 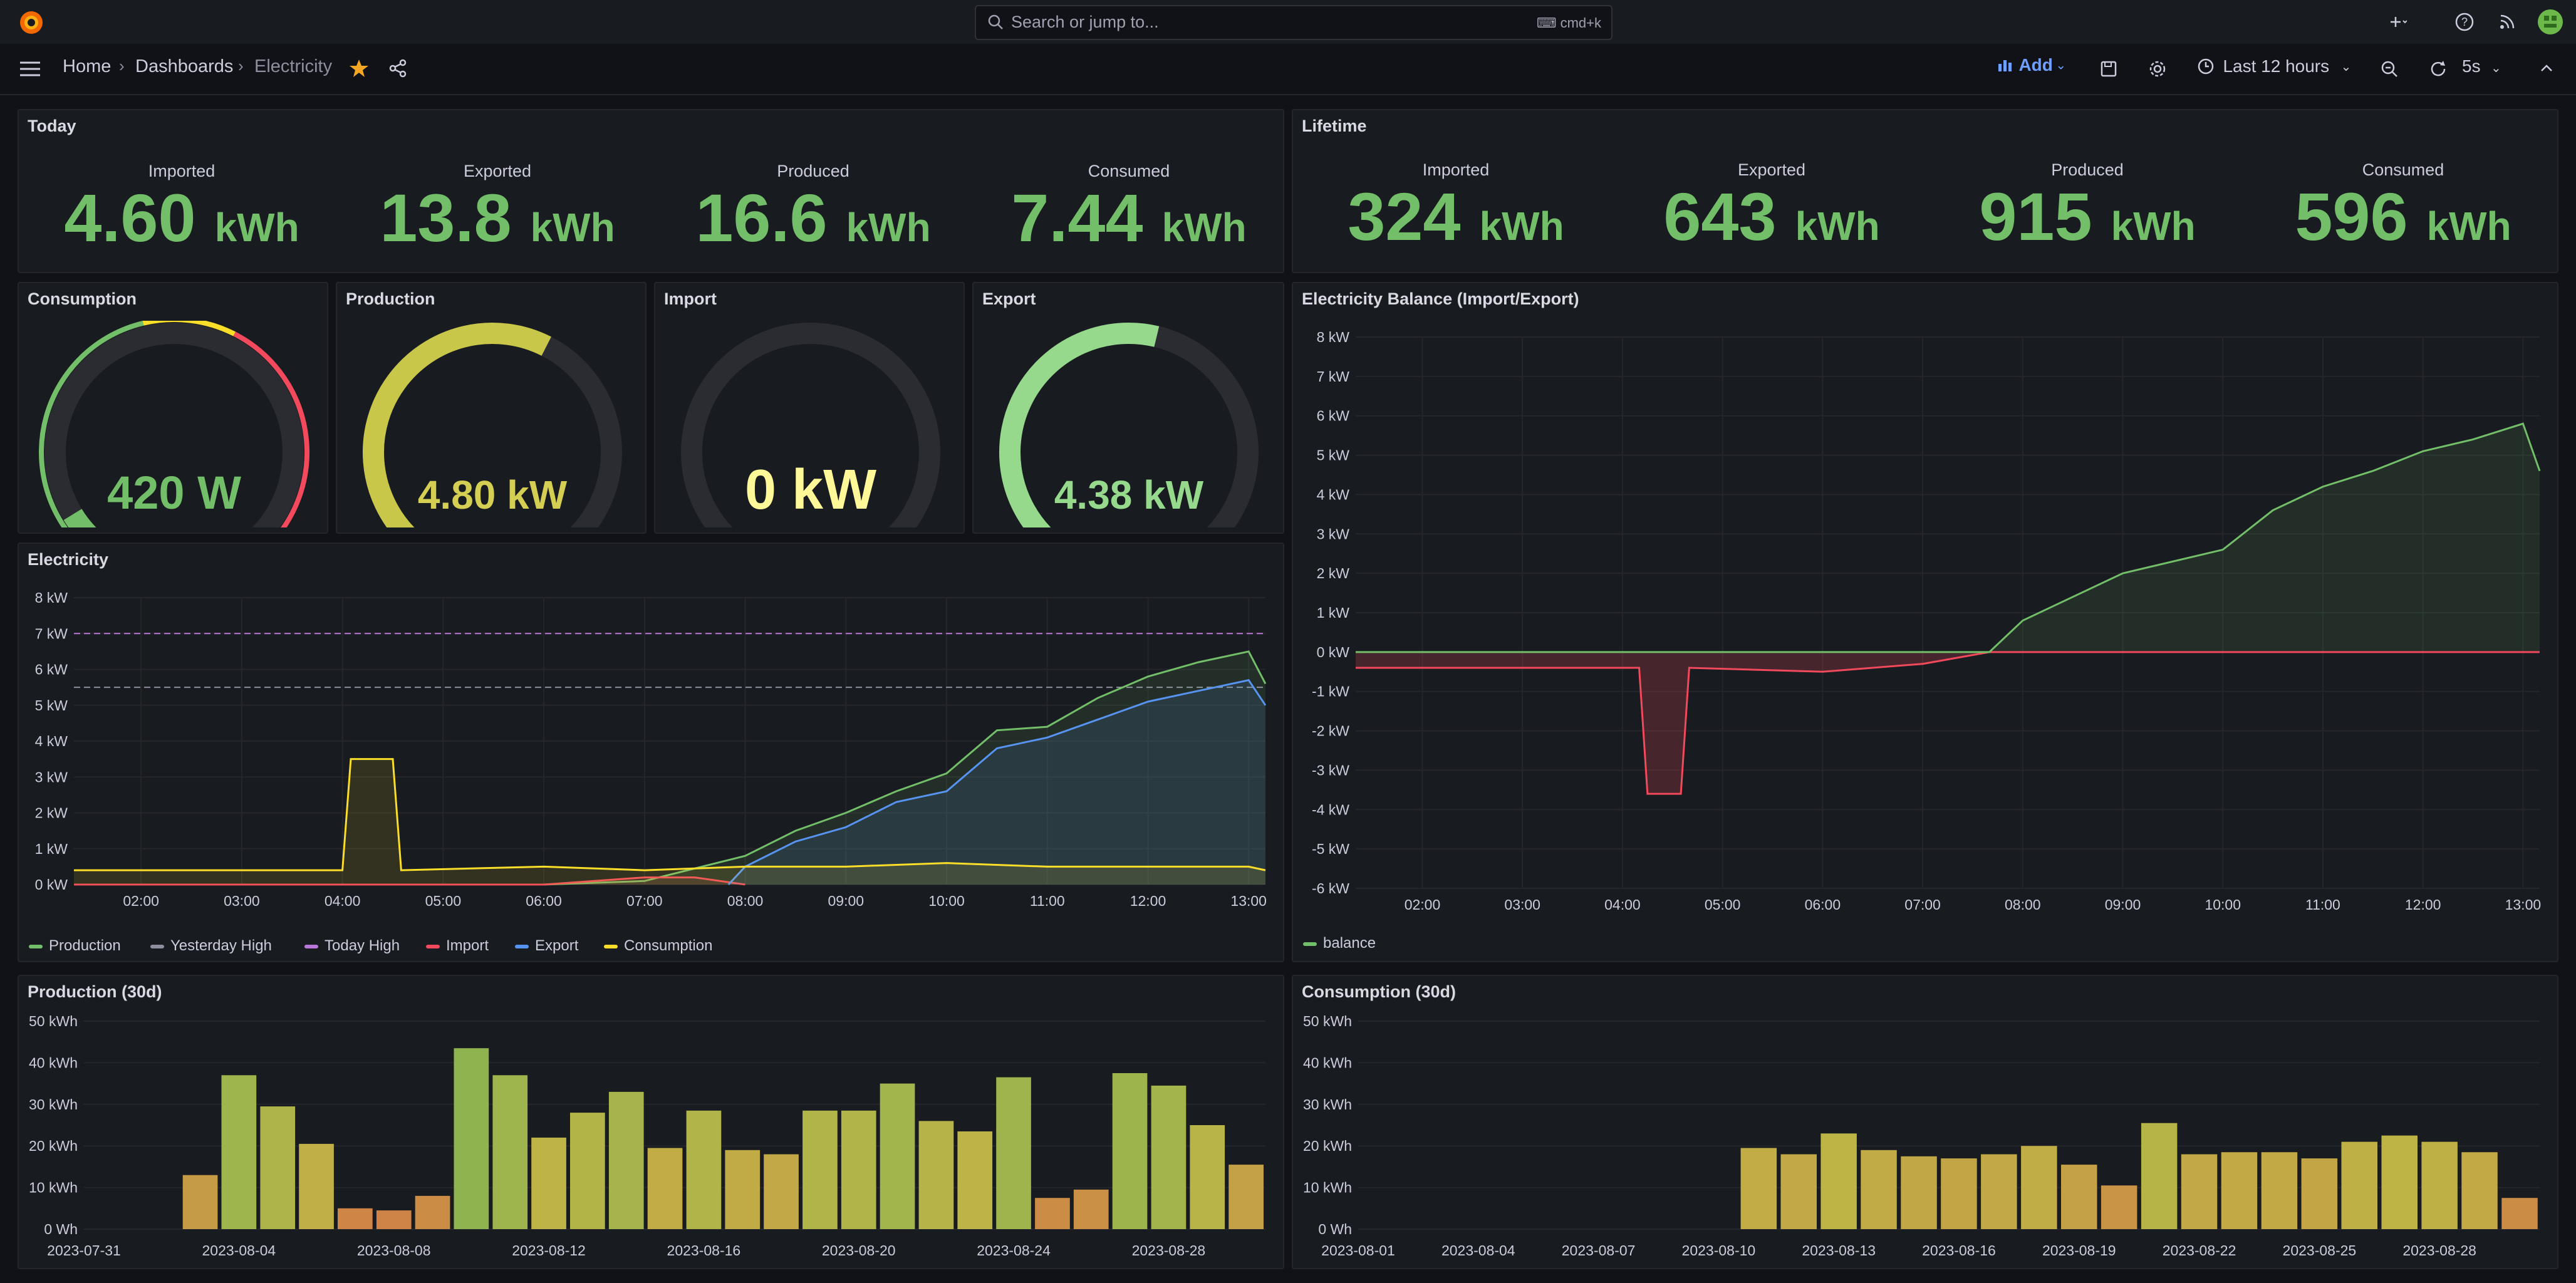 I want to click on x-tick-label: 07:00, so click(x=644, y=901).